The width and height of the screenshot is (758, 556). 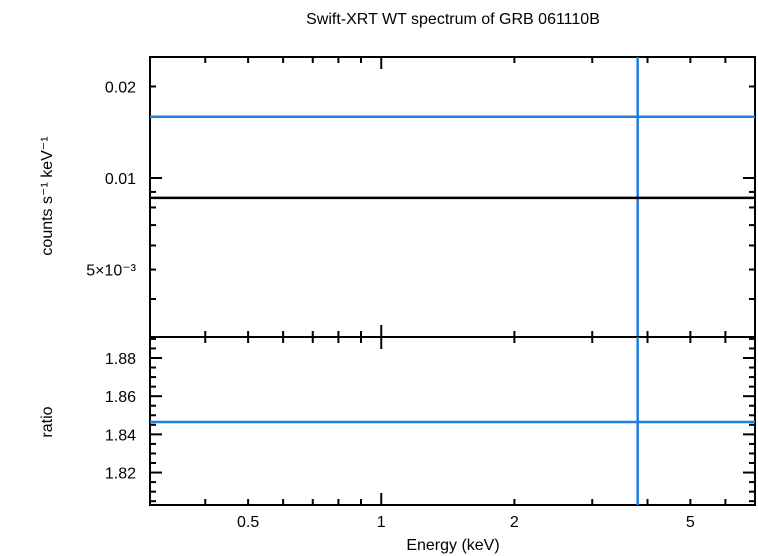 I want to click on spectrum-y-tick-label: 0.02, so click(x=120, y=87).